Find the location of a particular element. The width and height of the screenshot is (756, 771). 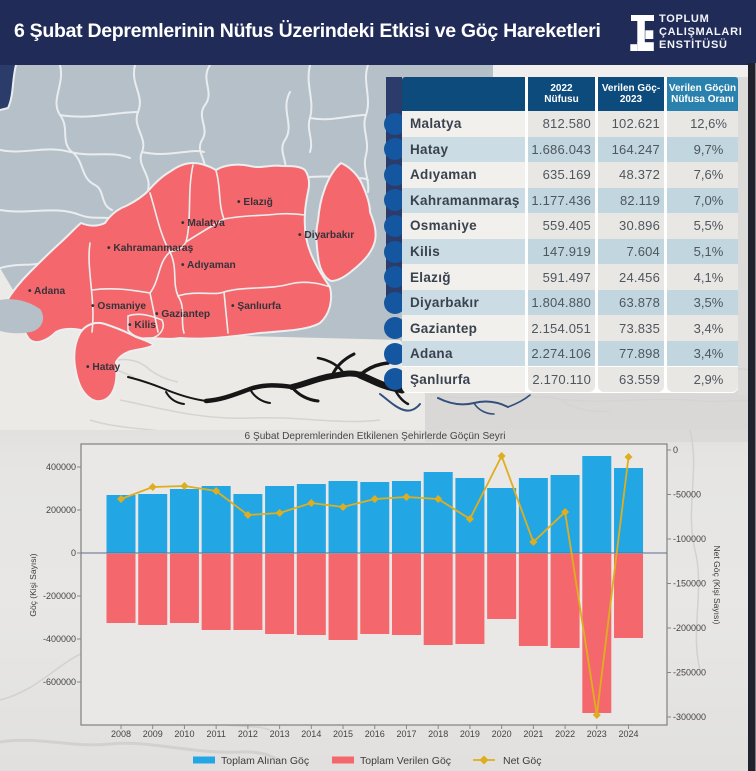

svg-text: 2024 is located at coordinates (629, 734).